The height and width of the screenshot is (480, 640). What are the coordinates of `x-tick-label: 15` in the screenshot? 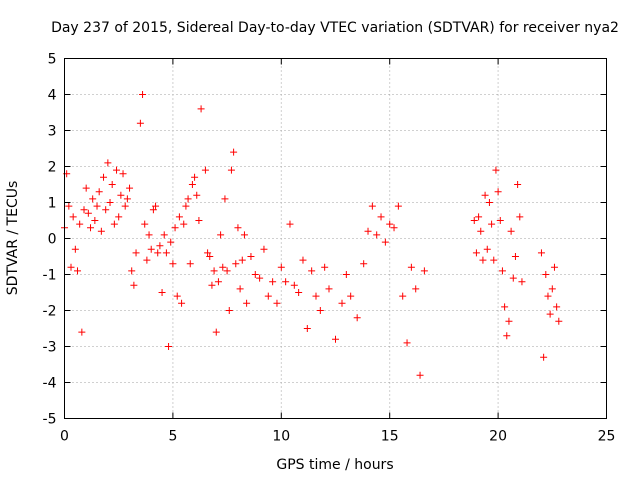 It's located at (390, 437).